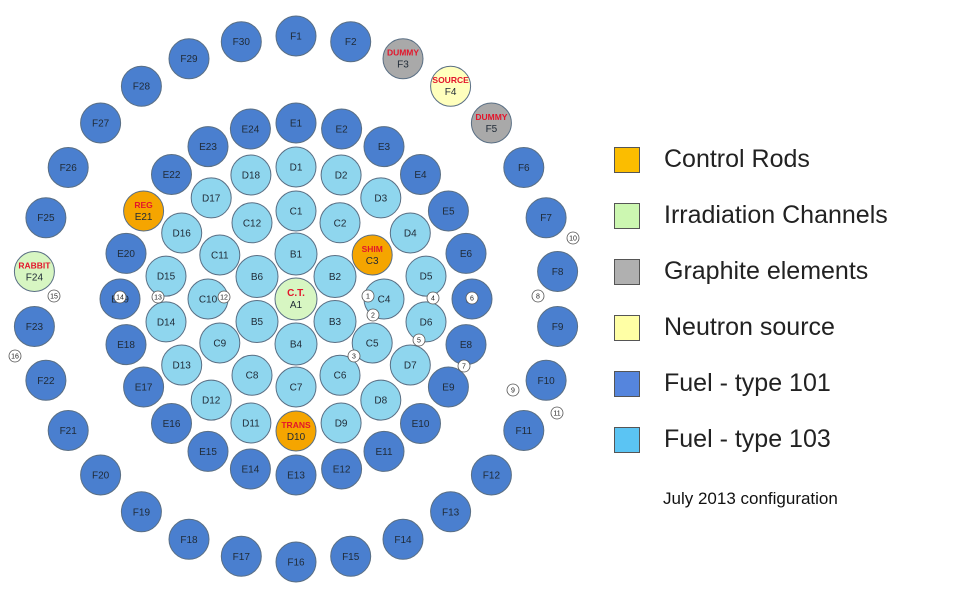 This screenshot has height=605, width=974. I want to click on rod-label: D6, so click(426, 322).